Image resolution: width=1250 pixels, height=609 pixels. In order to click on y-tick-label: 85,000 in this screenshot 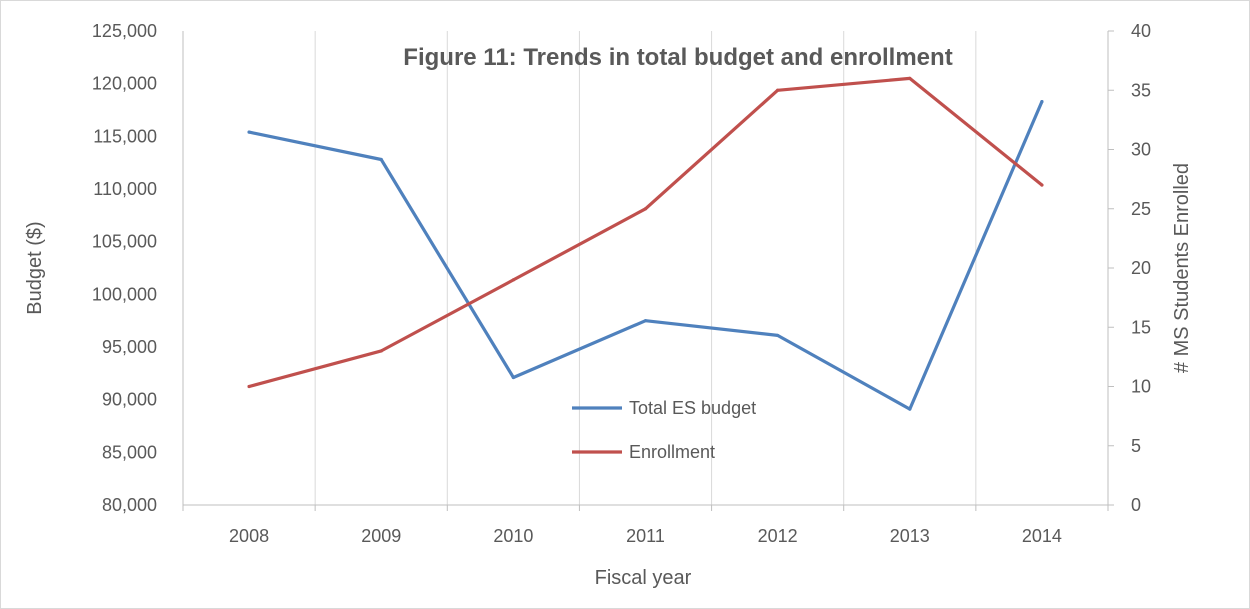, I will do `click(129, 452)`.